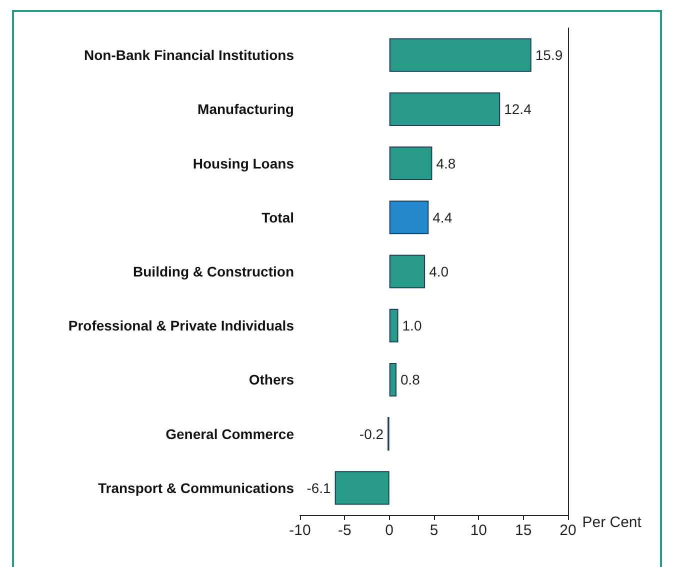 Image resolution: width=677 pixels, height=567 pixels. What do you see at coordinates (389, 530) in the screenshot?
I see `x-tick-label: 0` at bounding box center [389, 530].